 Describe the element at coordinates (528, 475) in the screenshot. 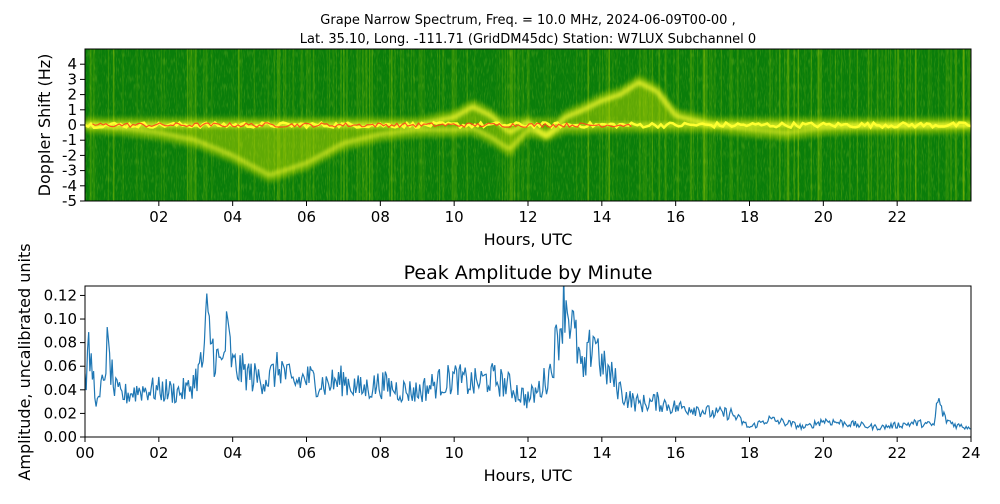

I see `amplitude-x-axis-label: Hours, UTC` at that location.